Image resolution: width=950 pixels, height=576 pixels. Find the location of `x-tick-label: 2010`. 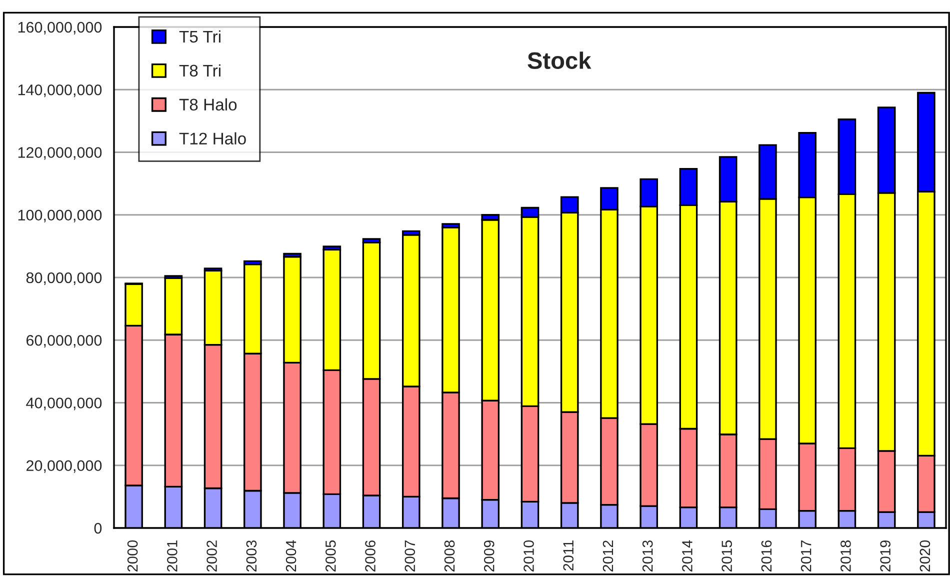

x-tick-label: 2010 is located at coordinates (529, 556).